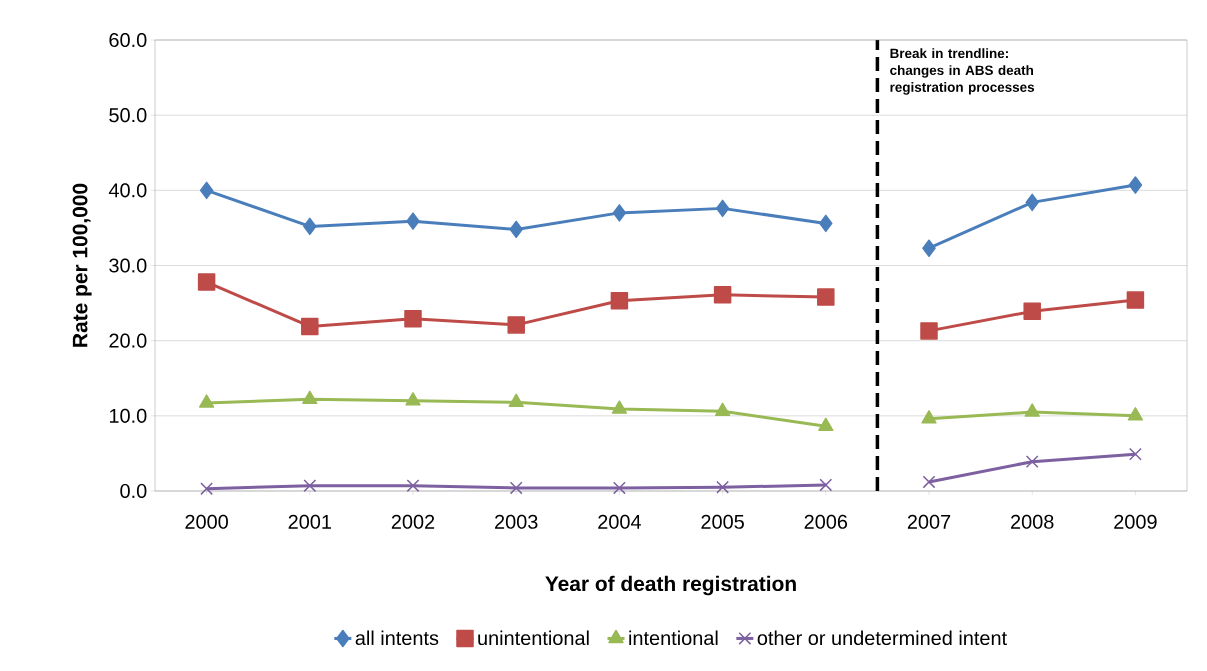 Image resolution: width=1207 pixels, height=671 pixels. What do you see at coordinates (670, 585) in the screenshot?
I see `x-axis-title: Year of death registration` at bounding box center [670, 585].